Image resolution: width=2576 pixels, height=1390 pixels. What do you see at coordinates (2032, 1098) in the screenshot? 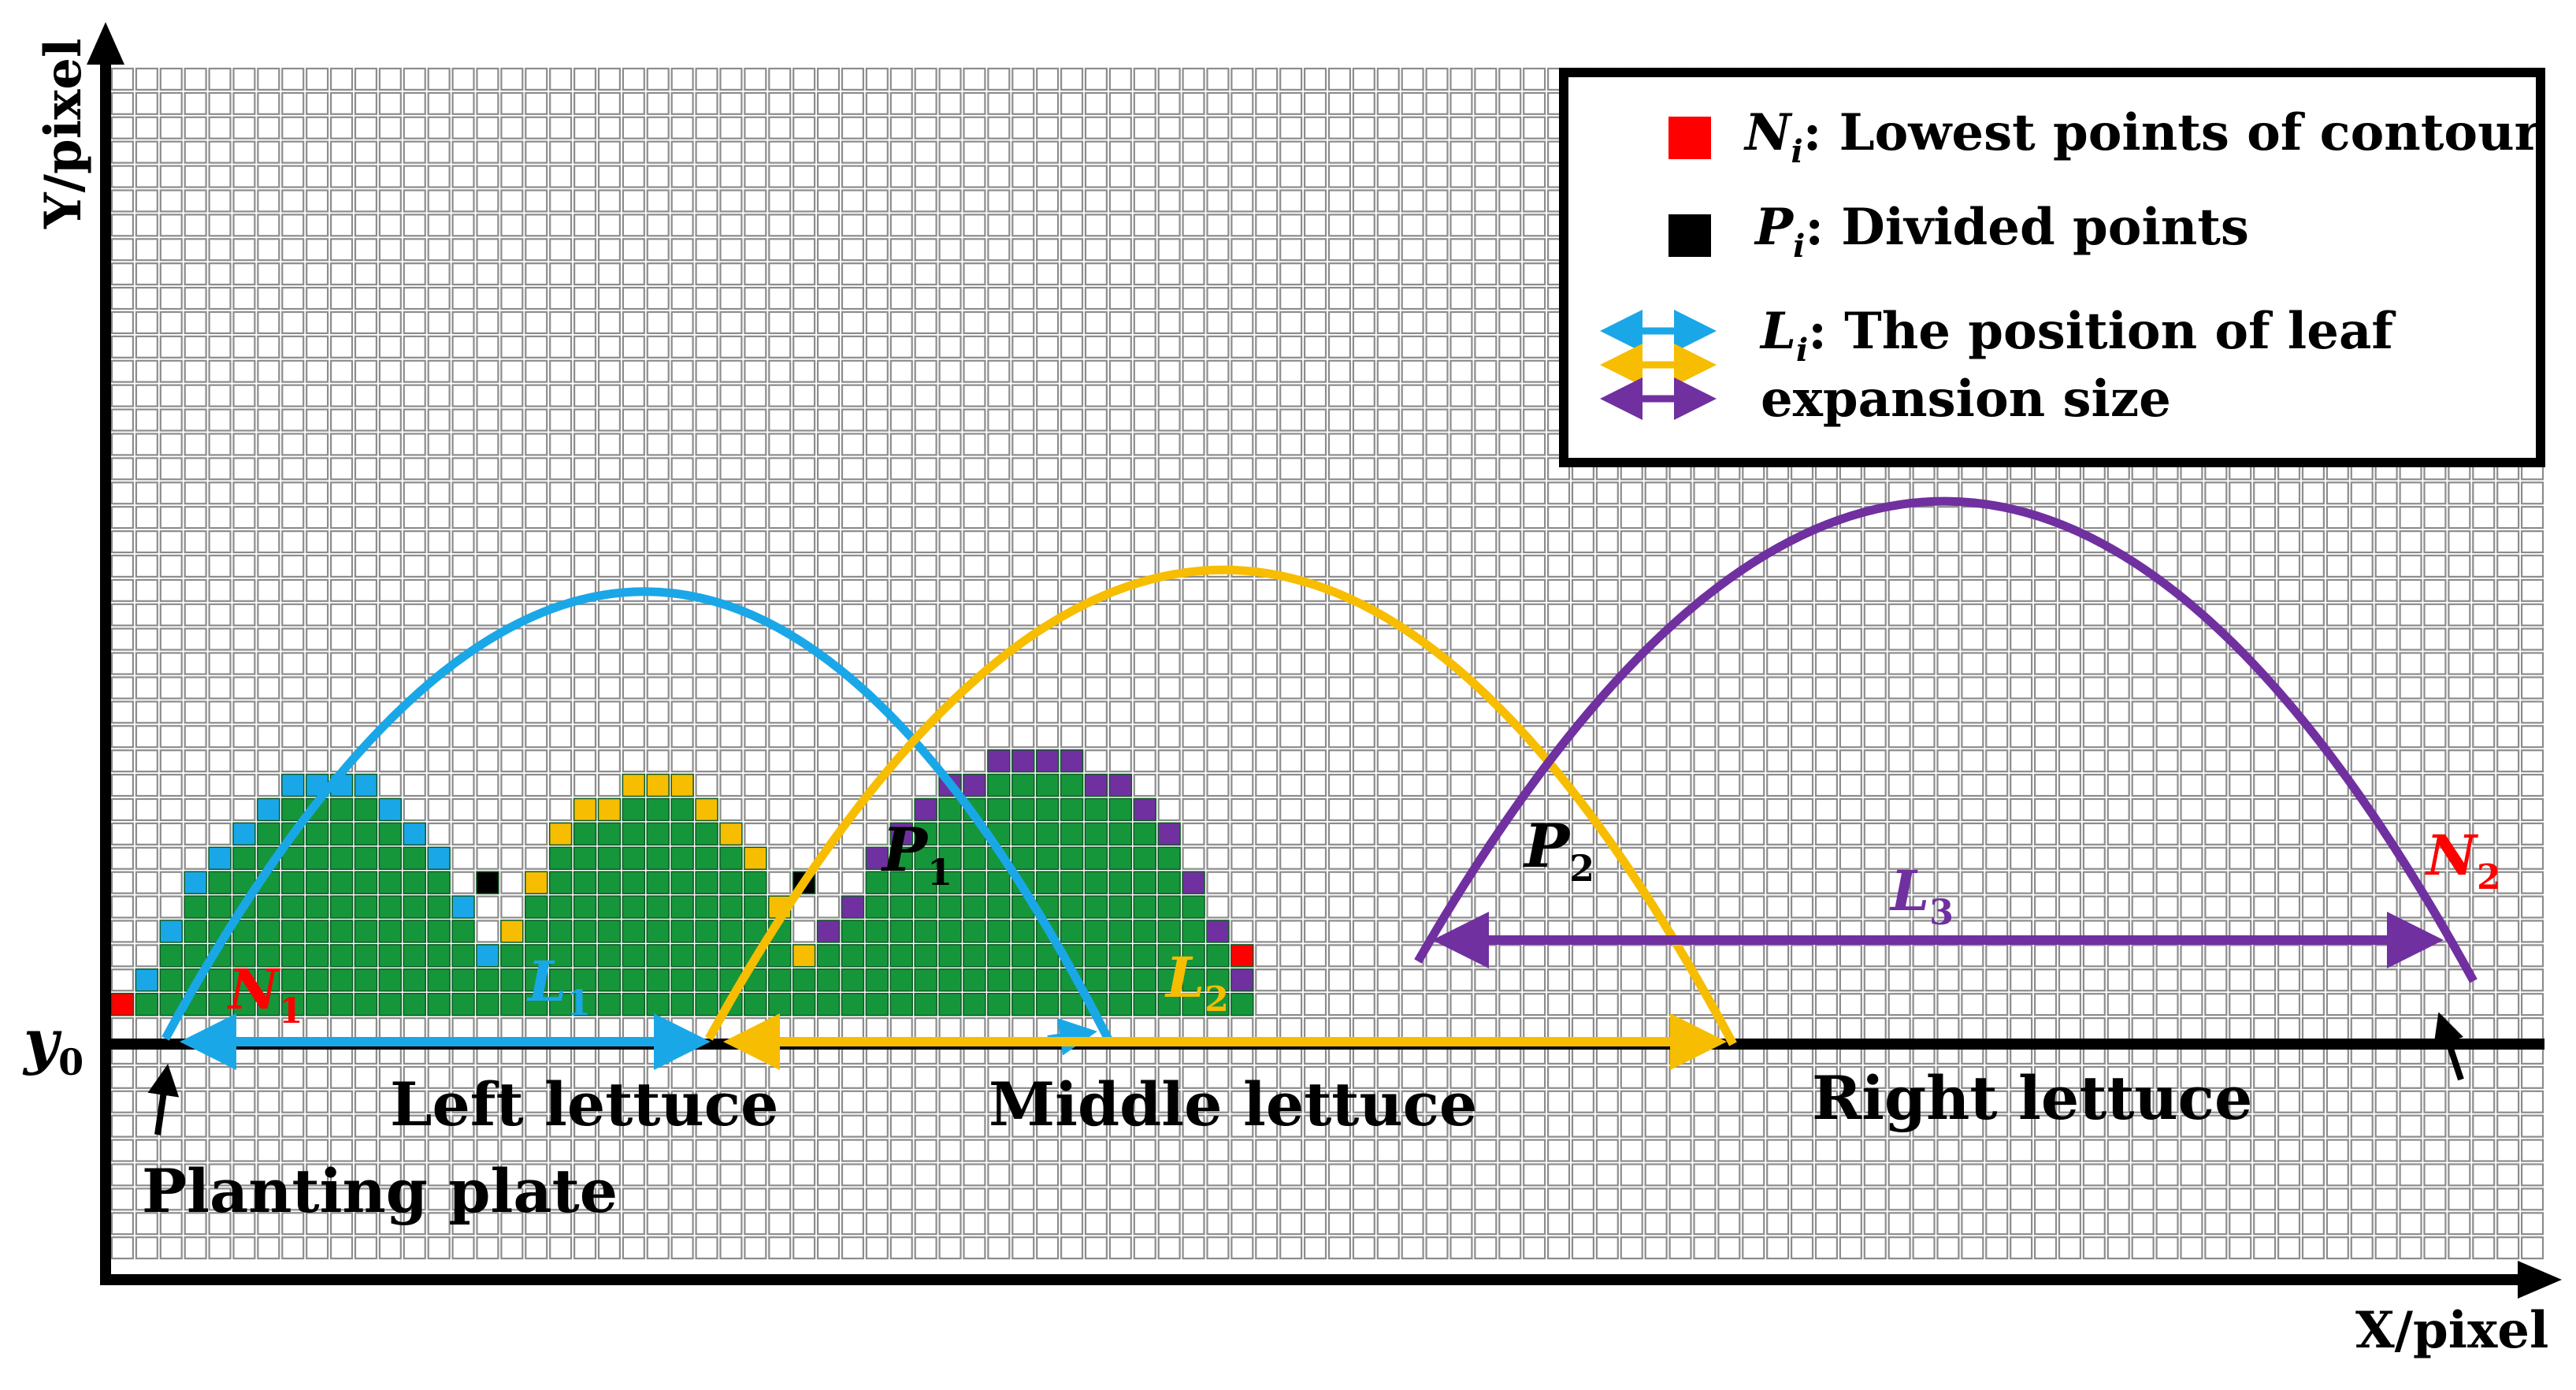
I see `right-lettuce-label: Right lettuce` at bounding box center [2032, 1098].